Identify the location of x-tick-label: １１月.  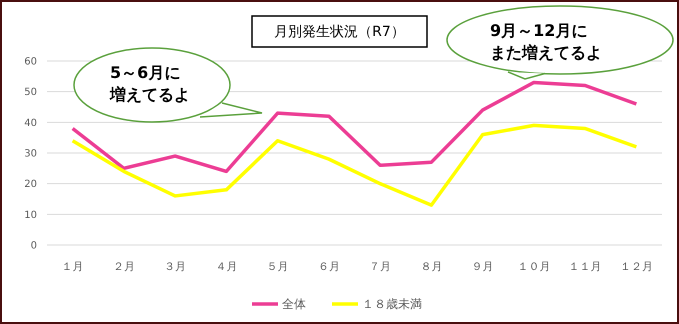
(585, 266).